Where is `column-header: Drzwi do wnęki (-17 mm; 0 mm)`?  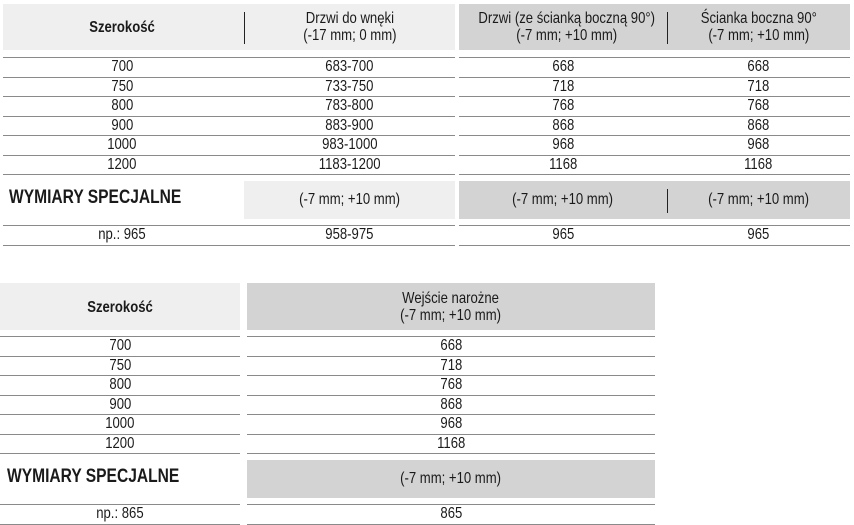
column-header: Drzwi do wnęki (-17 mm; 0 mm) is located at coordinates (349, 27).